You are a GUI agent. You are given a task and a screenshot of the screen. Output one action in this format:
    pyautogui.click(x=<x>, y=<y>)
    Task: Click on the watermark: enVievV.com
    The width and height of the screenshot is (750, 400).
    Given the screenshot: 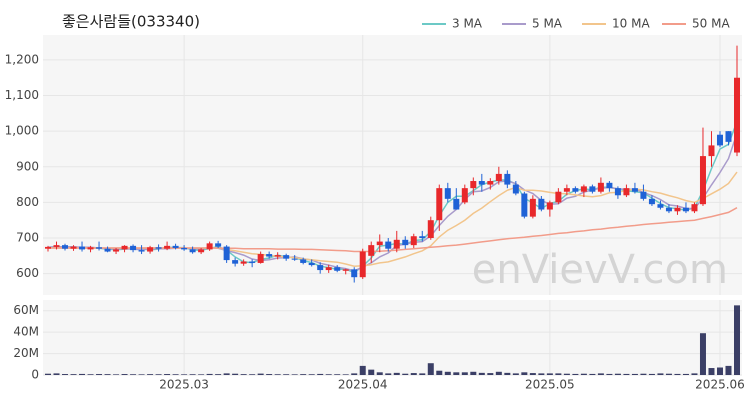 What is the action you would take?
    pyautogui.click(x=600, y=270)
    